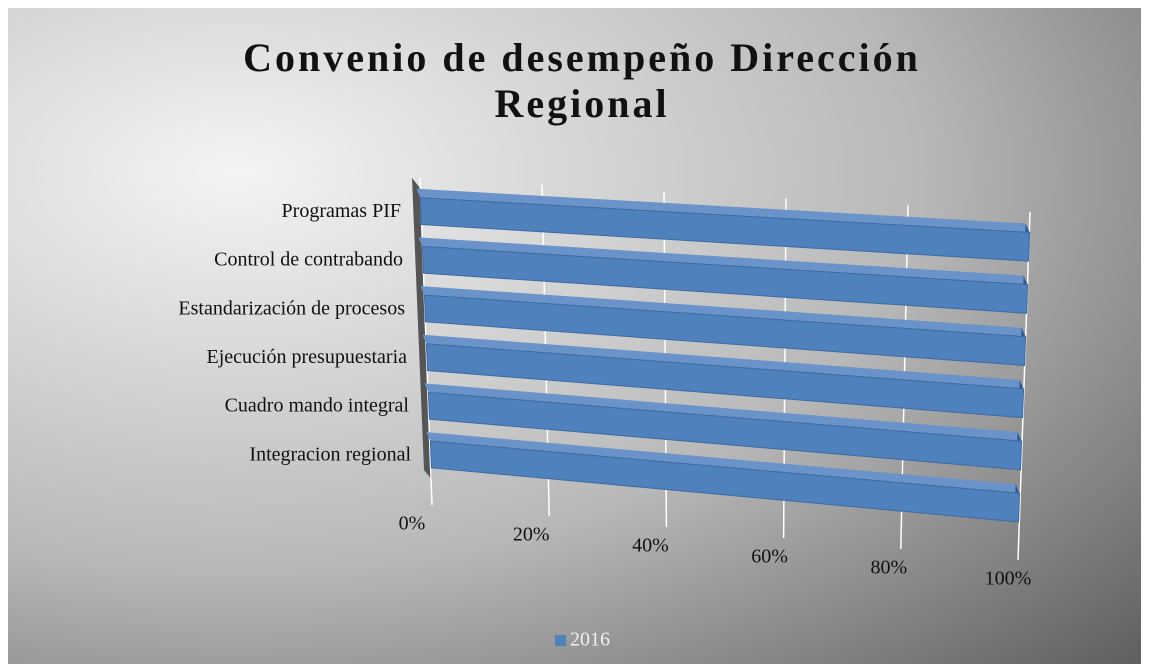 Image resolution: width=1149 pixels, height=672 pixels. What do you see at coordinates (582, 80) in the screenshot?
I see `chart-title: Convenio de desempeño Dirección Regional` at bounding box center [582, 80].